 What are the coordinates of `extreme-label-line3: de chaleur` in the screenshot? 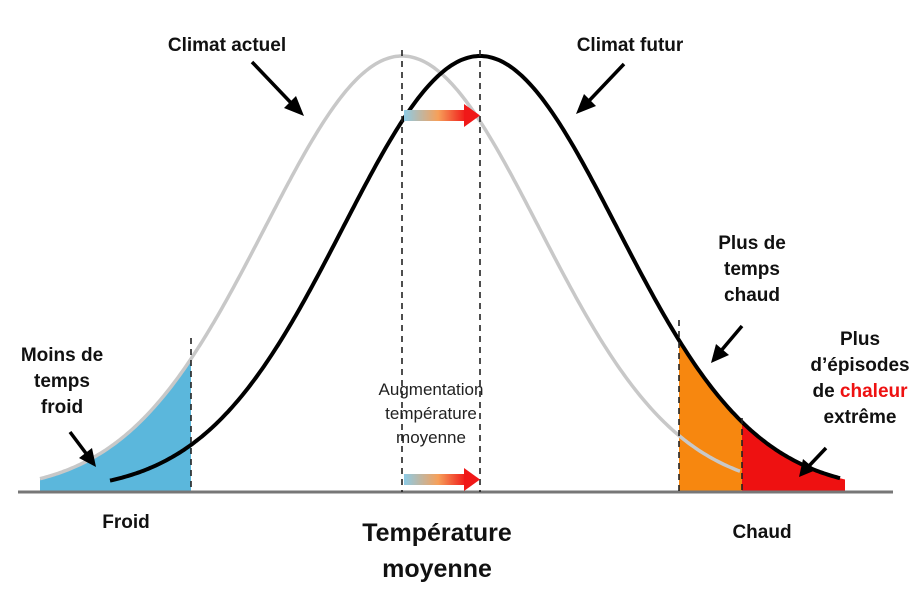 It's located at (860, 391).